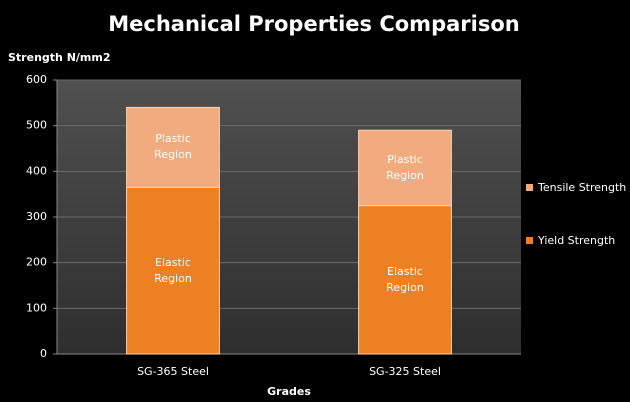 The image size is (630, 402). I want to click on y-tick-label: 400, so click(36, 170).